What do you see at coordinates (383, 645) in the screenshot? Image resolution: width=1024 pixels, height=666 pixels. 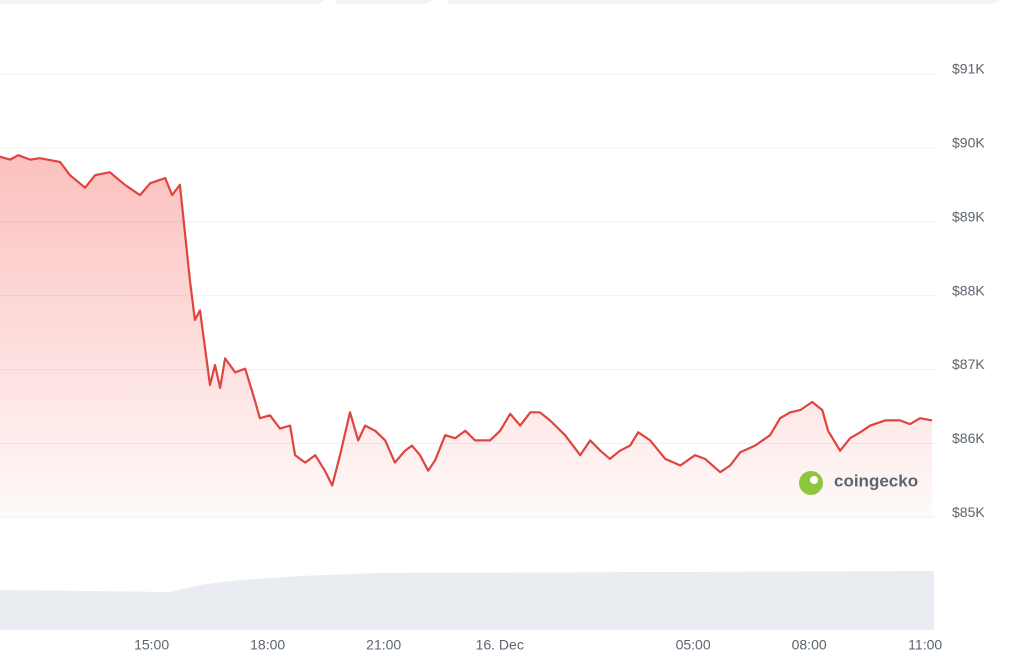 I see `x-tick-label: 21:00` at bounding box center [383, 645].